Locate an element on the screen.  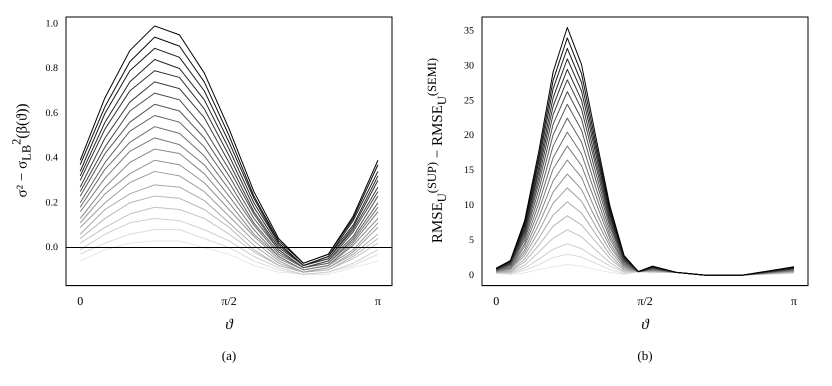
y-tick-label: 0.4 is located at coordinates (52, 158).